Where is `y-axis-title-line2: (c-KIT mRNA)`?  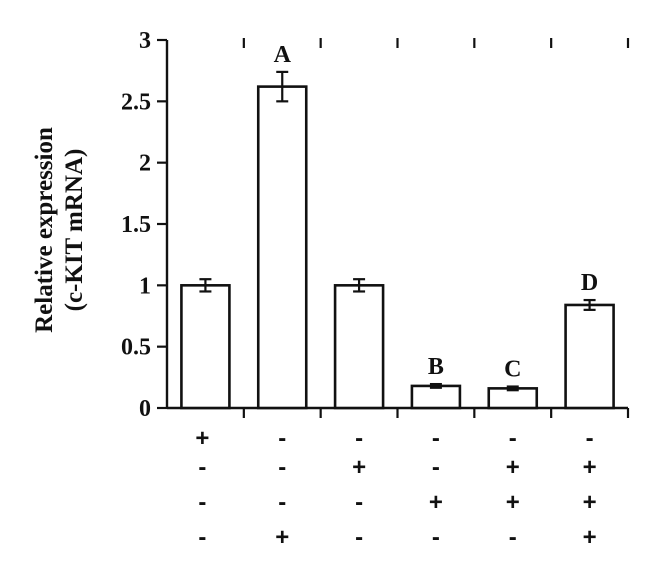
y-axis-title-line2: (c-KIT mRNA) is located at coordinates (74, 230).